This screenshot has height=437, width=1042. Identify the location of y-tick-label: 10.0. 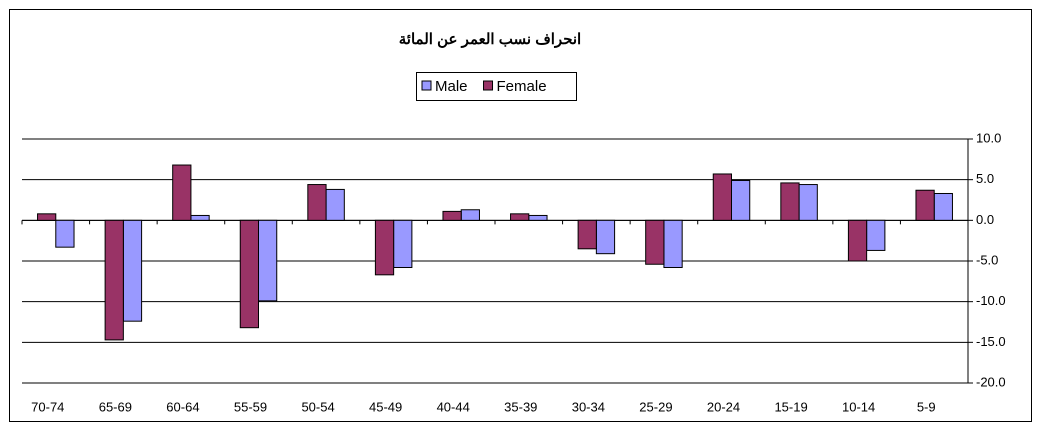
(988, 137).